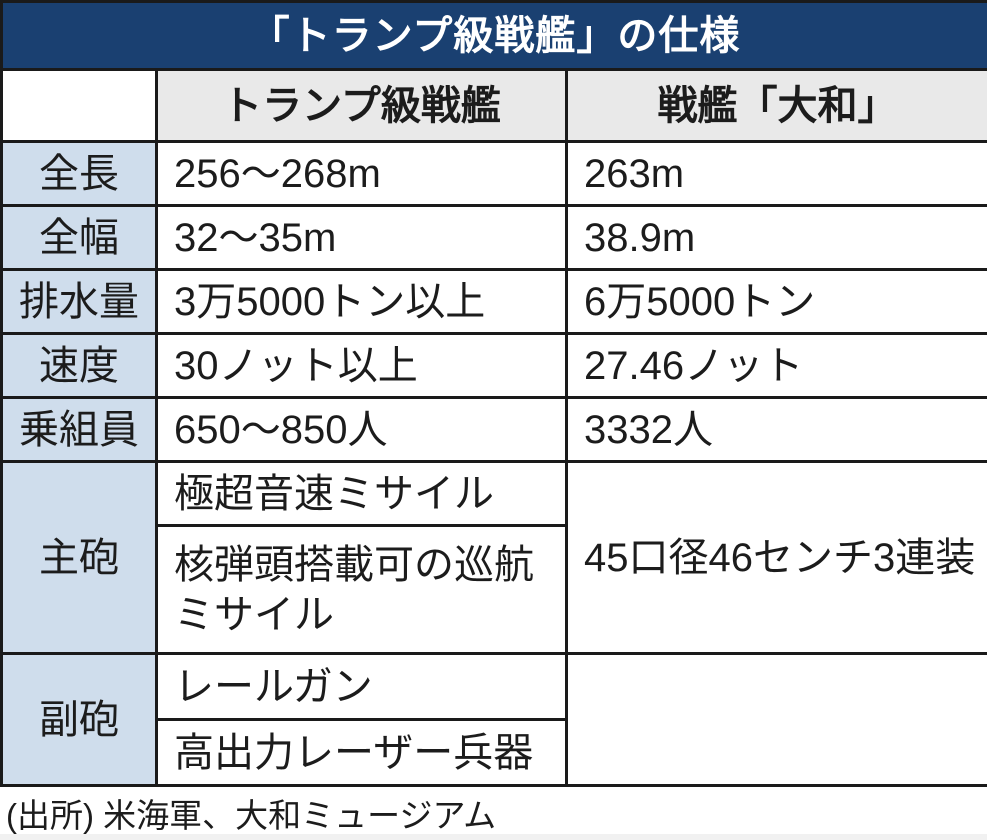  Describe the element at coordinates (775, 719) in the screenshot. I see `cell-secondary-gun-yamato` at that location.